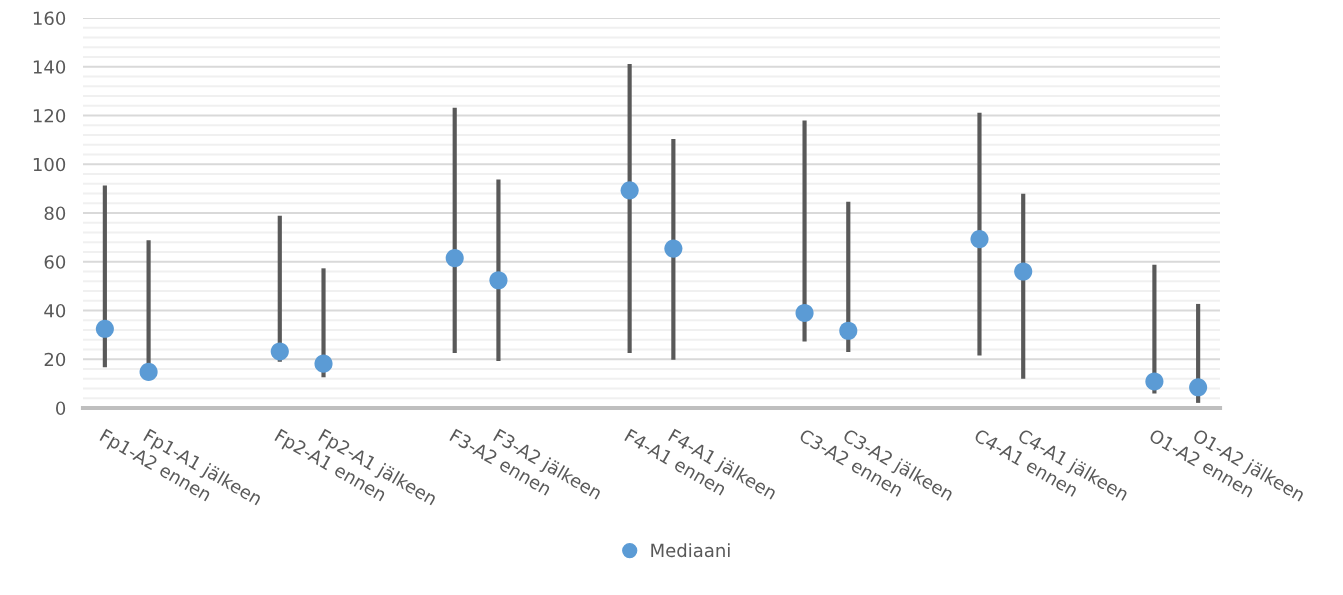 This screenshot has height=595, width=1343. I want to click on y-tick-label: 120, so click(49, 115).